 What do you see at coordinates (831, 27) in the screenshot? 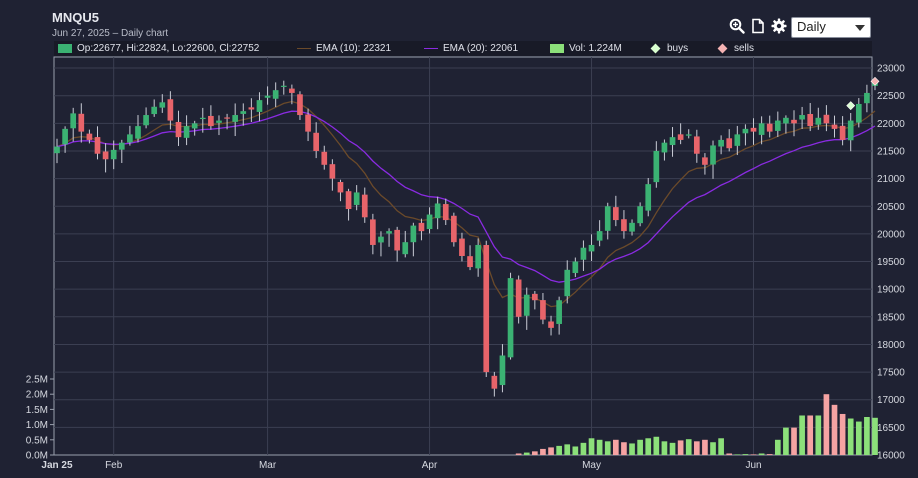
I see `period-select: Daily` at bounding box center [831, 27].